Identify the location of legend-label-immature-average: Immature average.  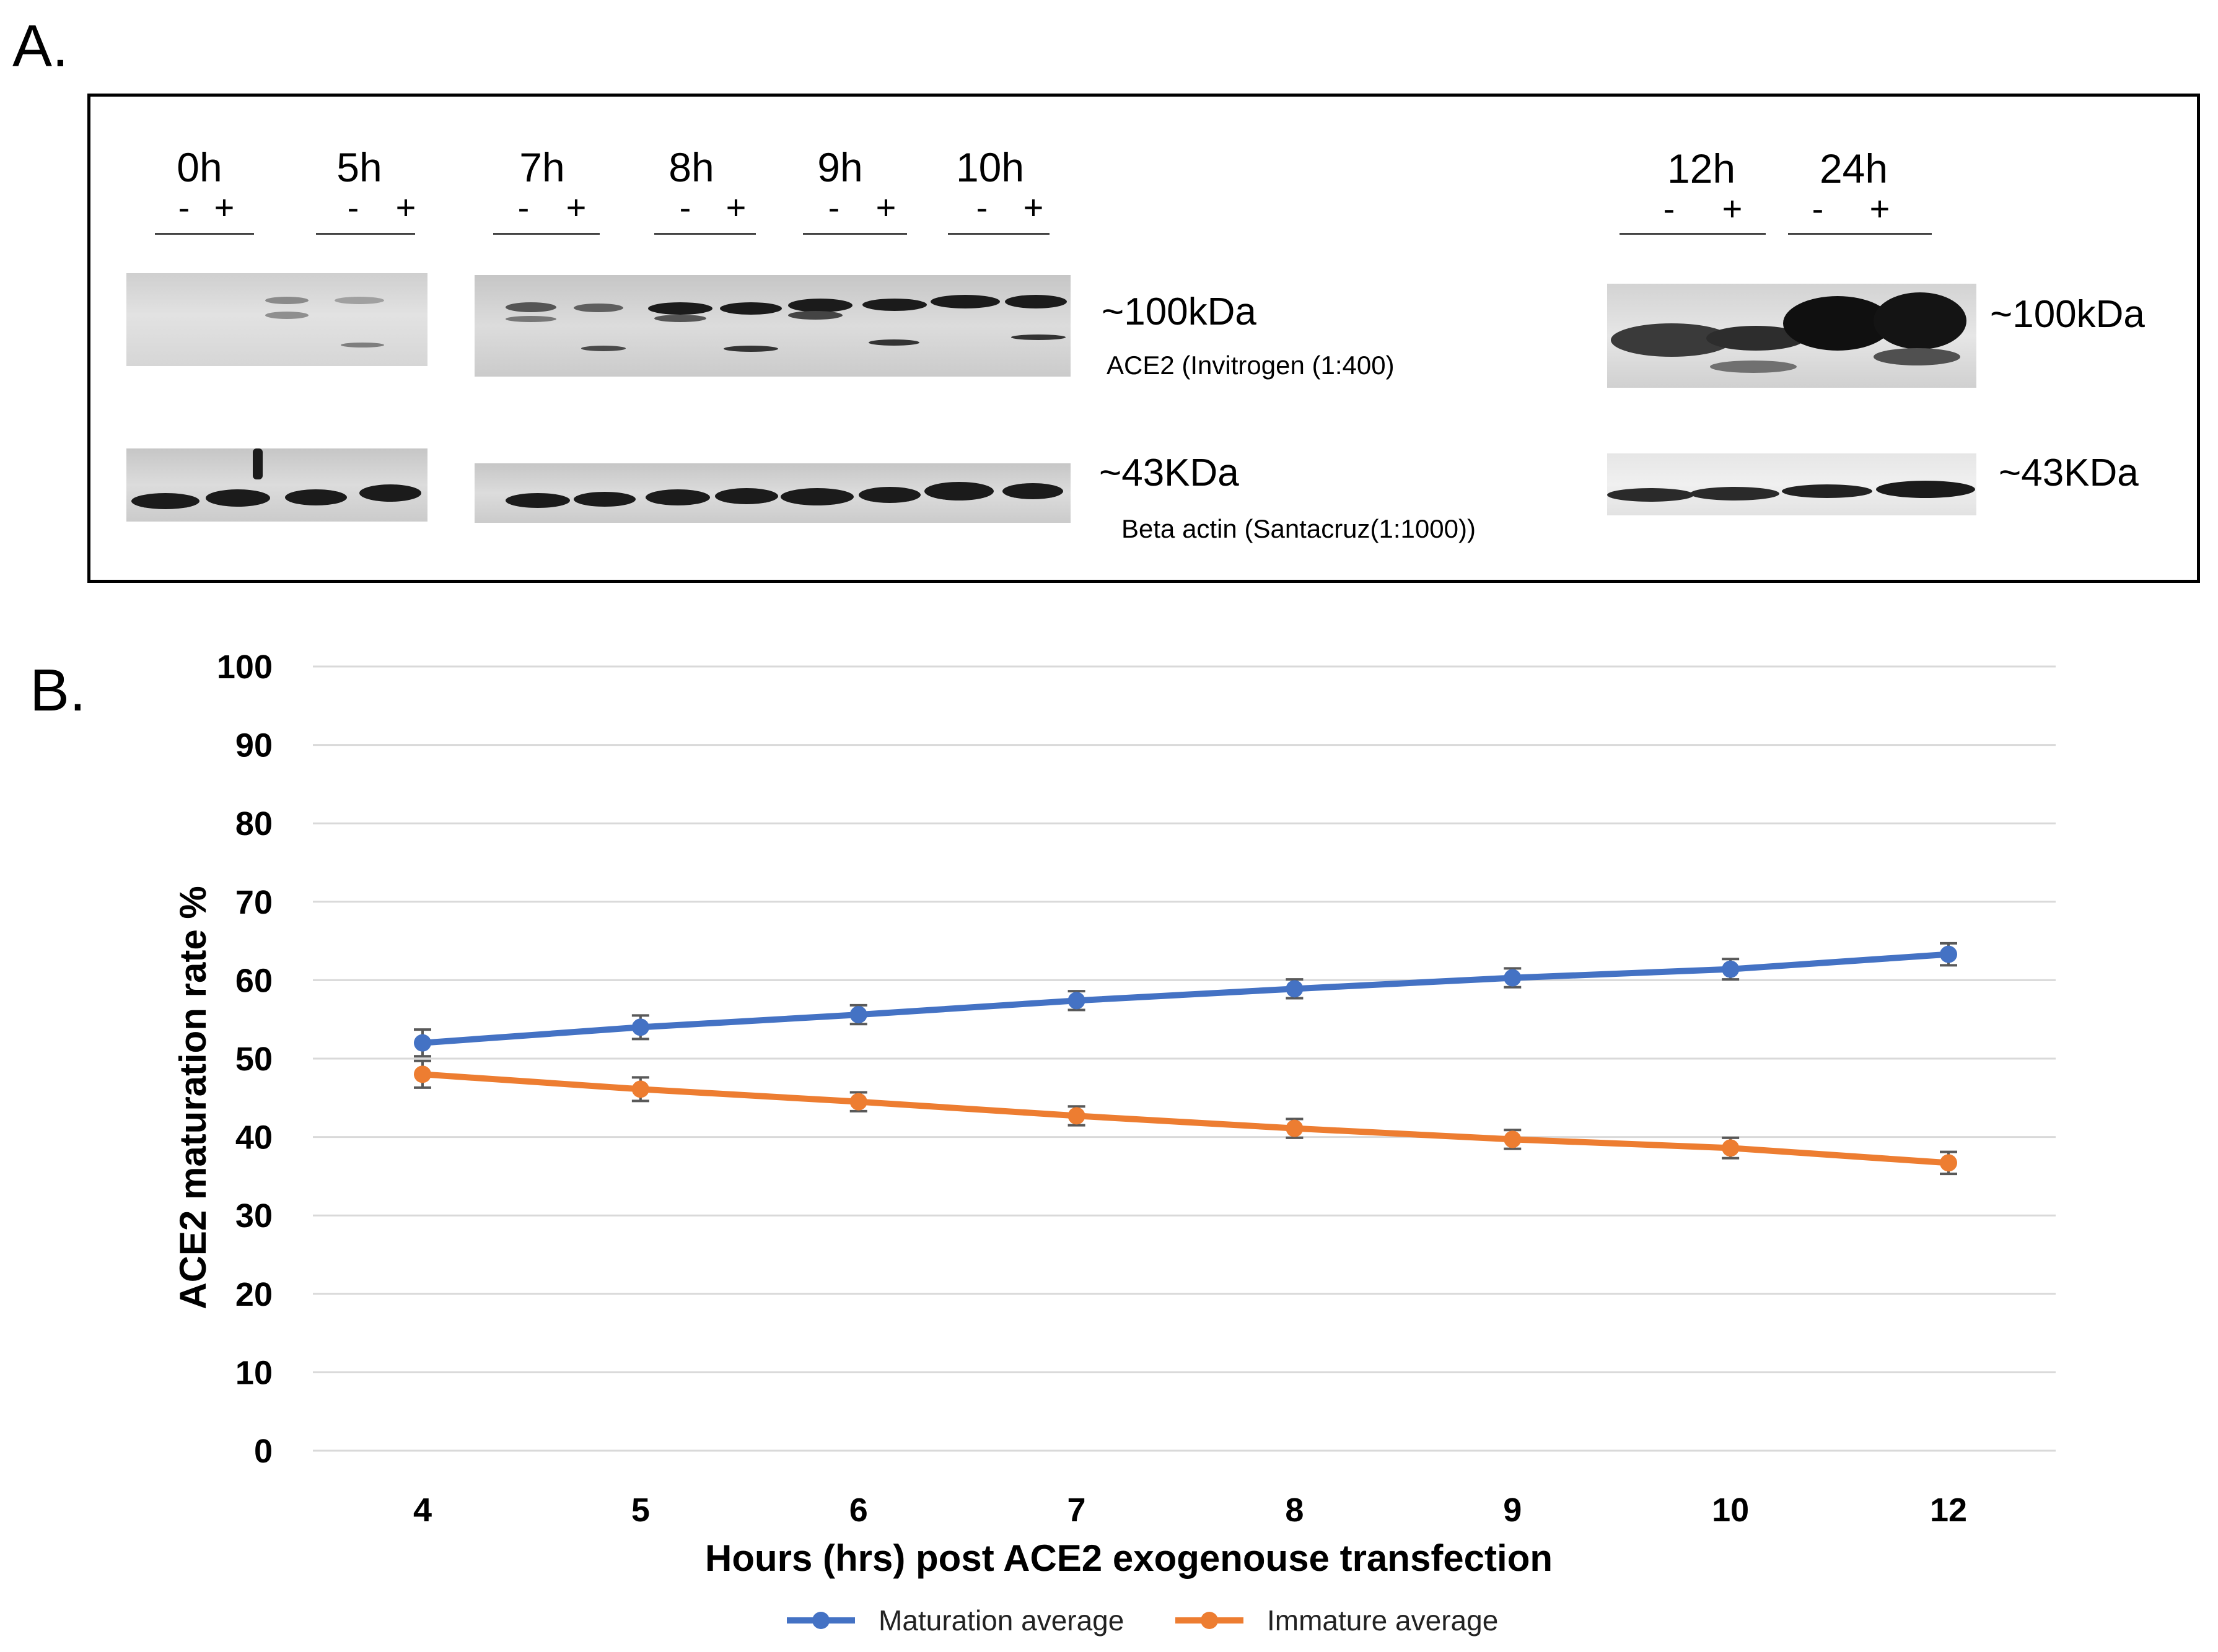
(1383, 1620).